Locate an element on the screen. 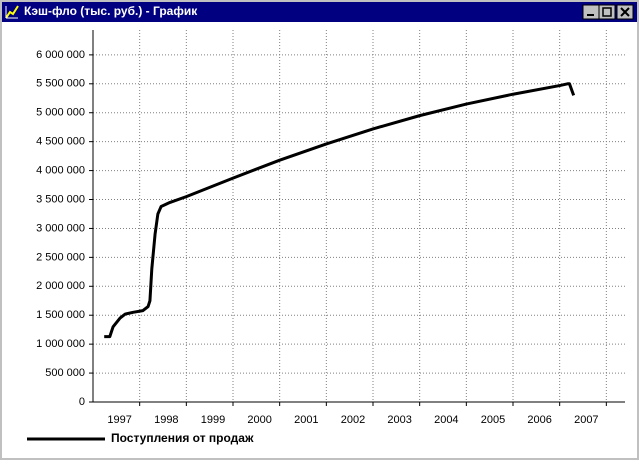 The width and height of the screenshot is (639, 465). x-tick-label: 2004 is located at coordinates (446, 420).